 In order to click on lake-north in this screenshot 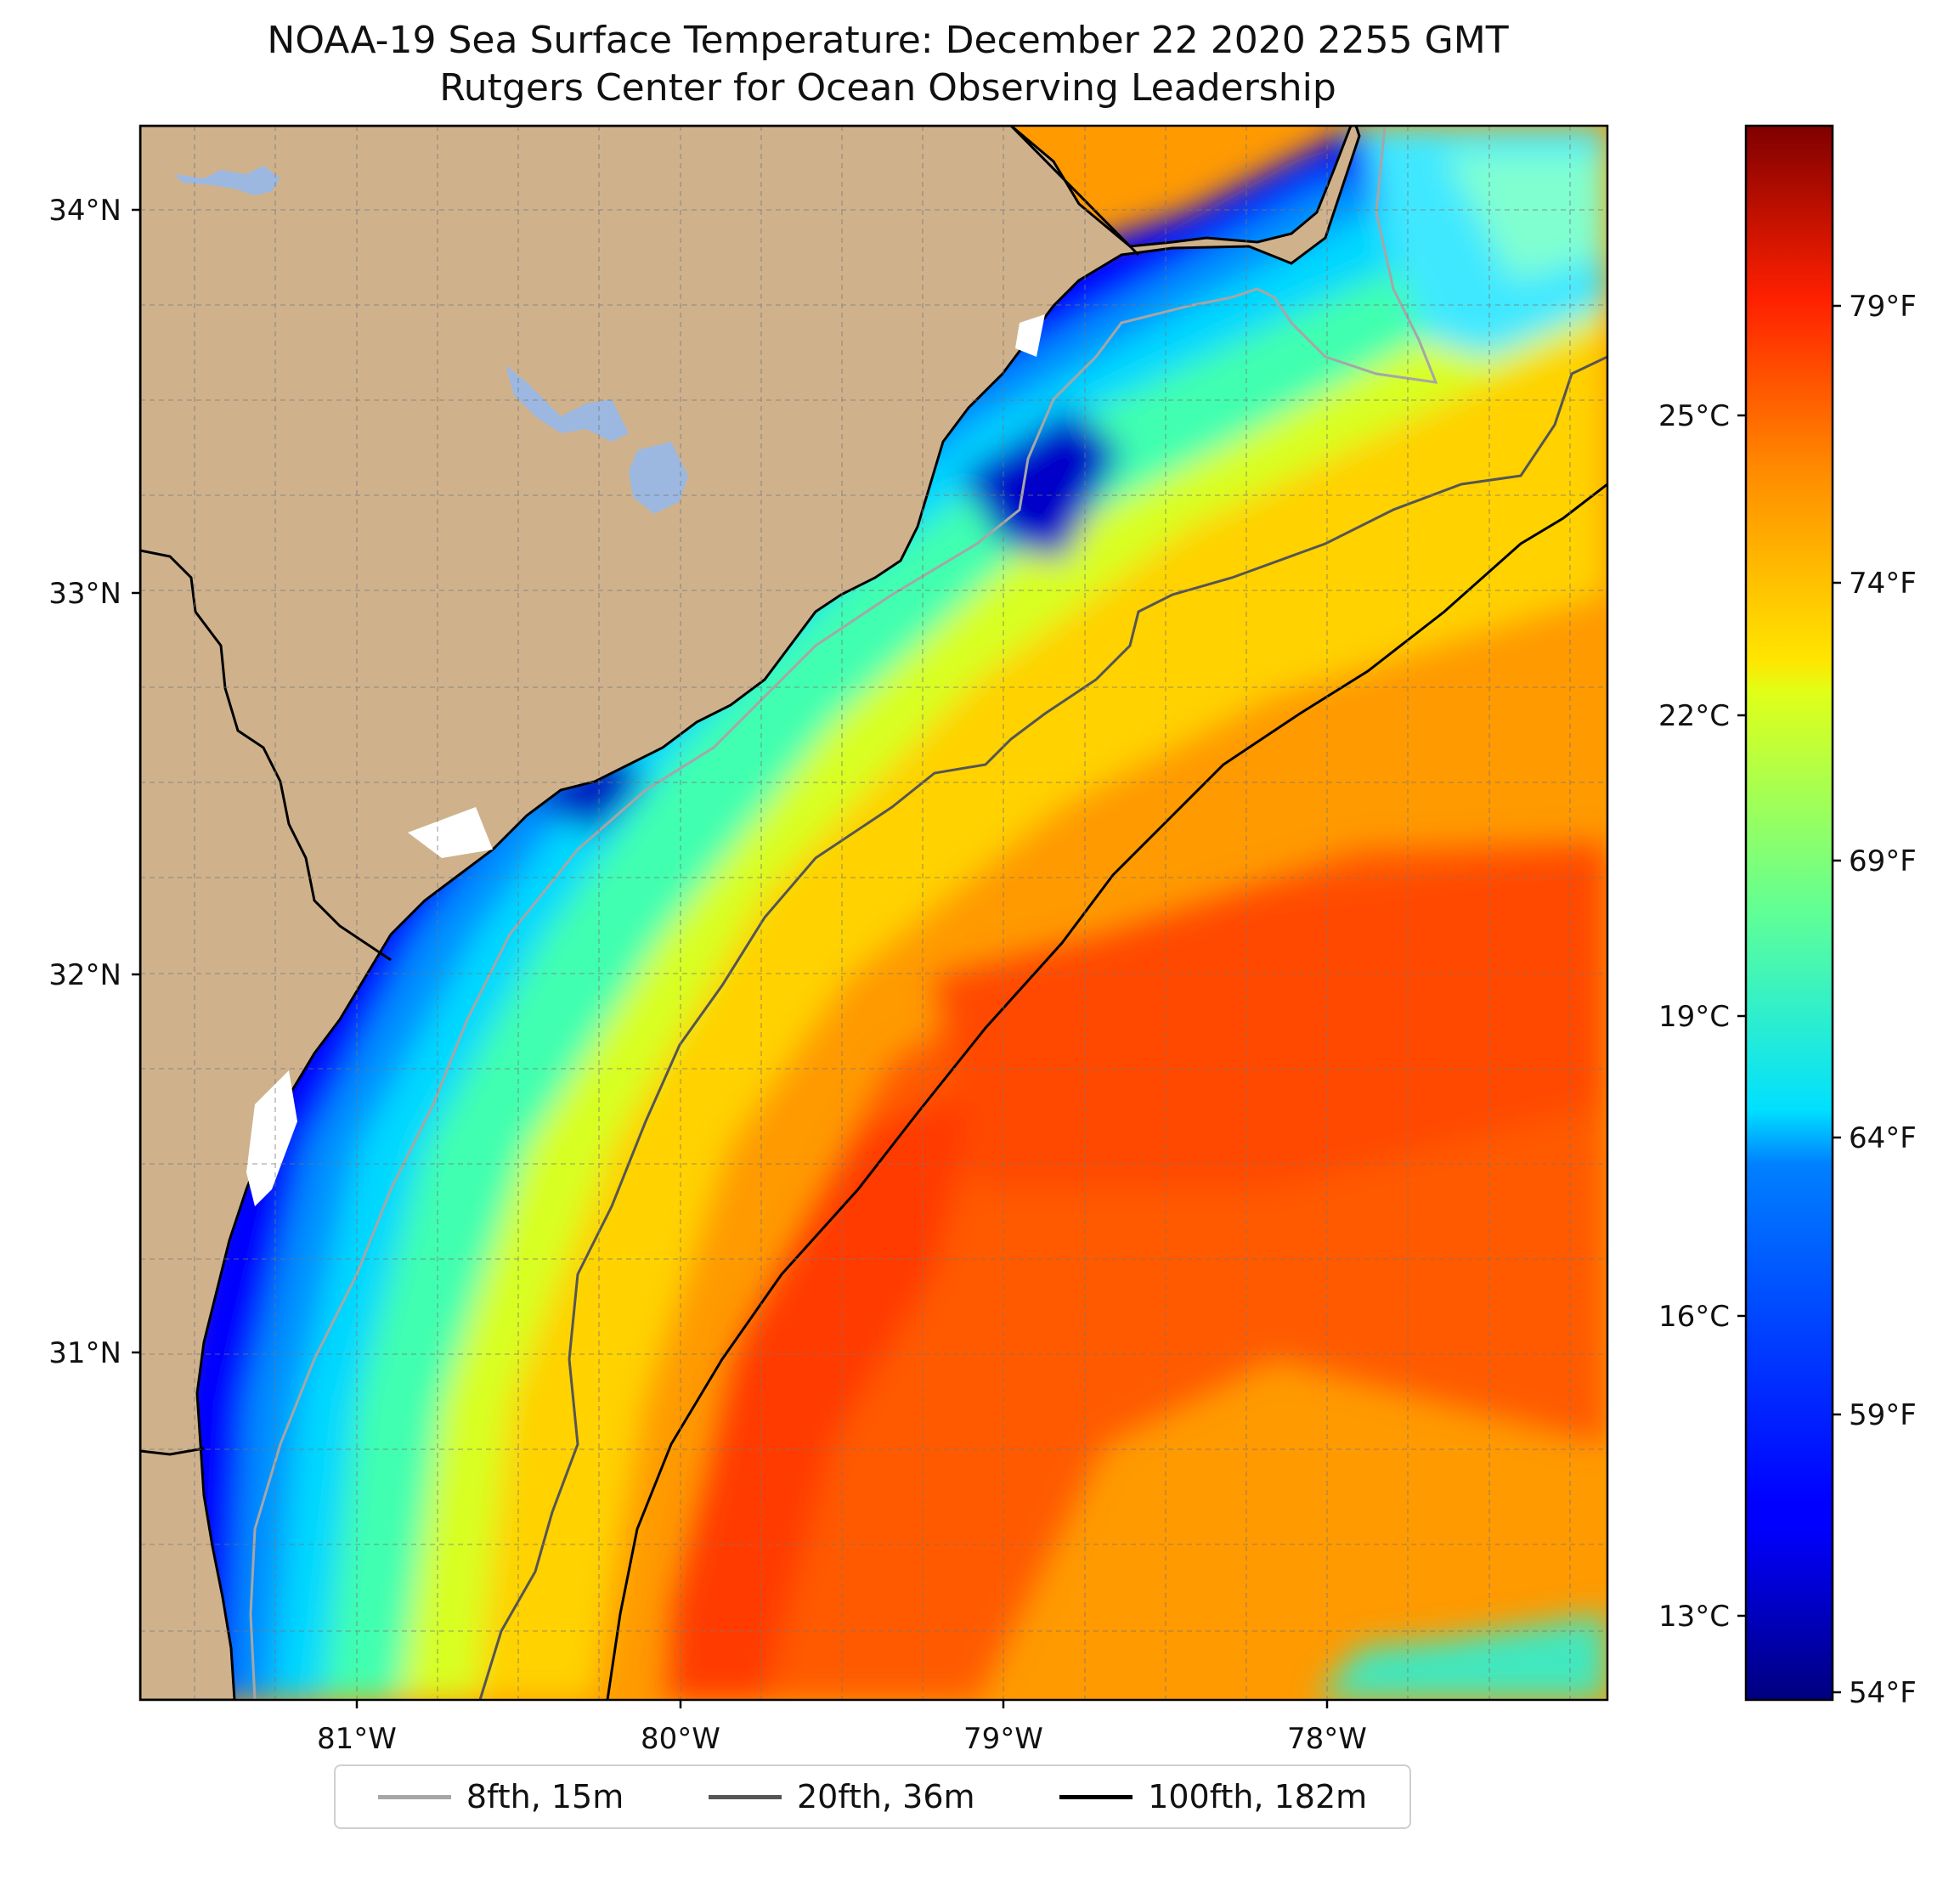, I will do `click(227, 181)`.